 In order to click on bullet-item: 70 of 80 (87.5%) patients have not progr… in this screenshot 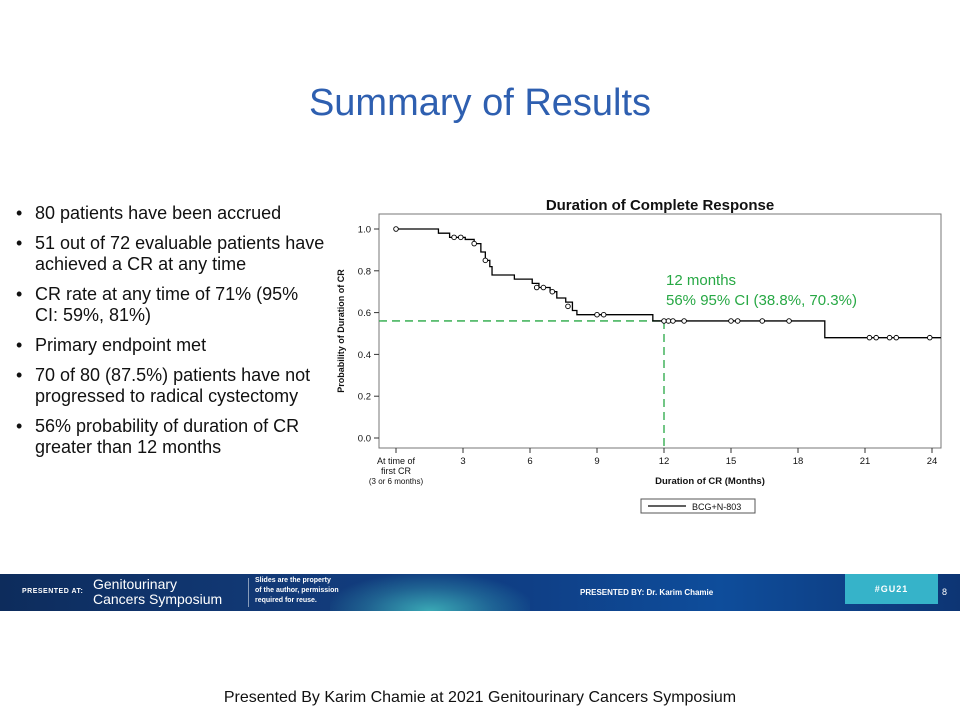, I will do `click(171, 386)`.